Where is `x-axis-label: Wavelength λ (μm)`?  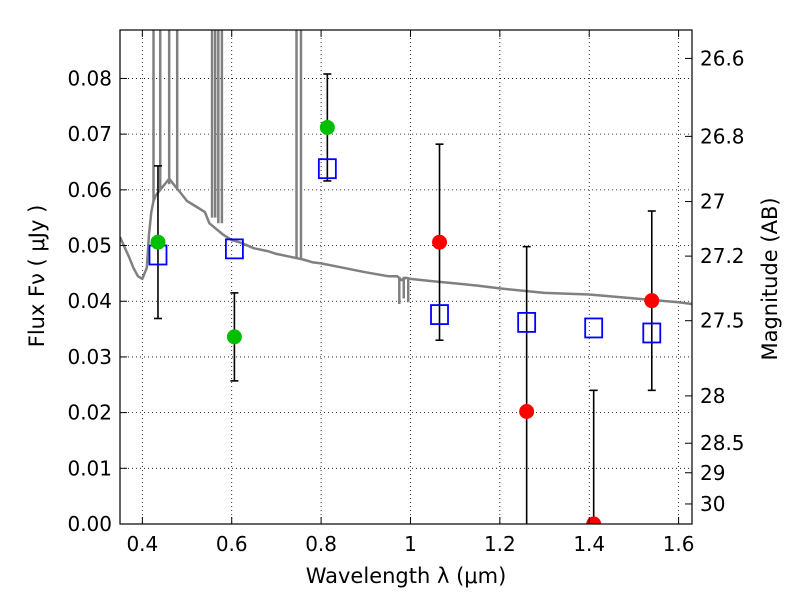 x-axis-label: Wavelength λ (μm) is located at coordinates (406, 576).